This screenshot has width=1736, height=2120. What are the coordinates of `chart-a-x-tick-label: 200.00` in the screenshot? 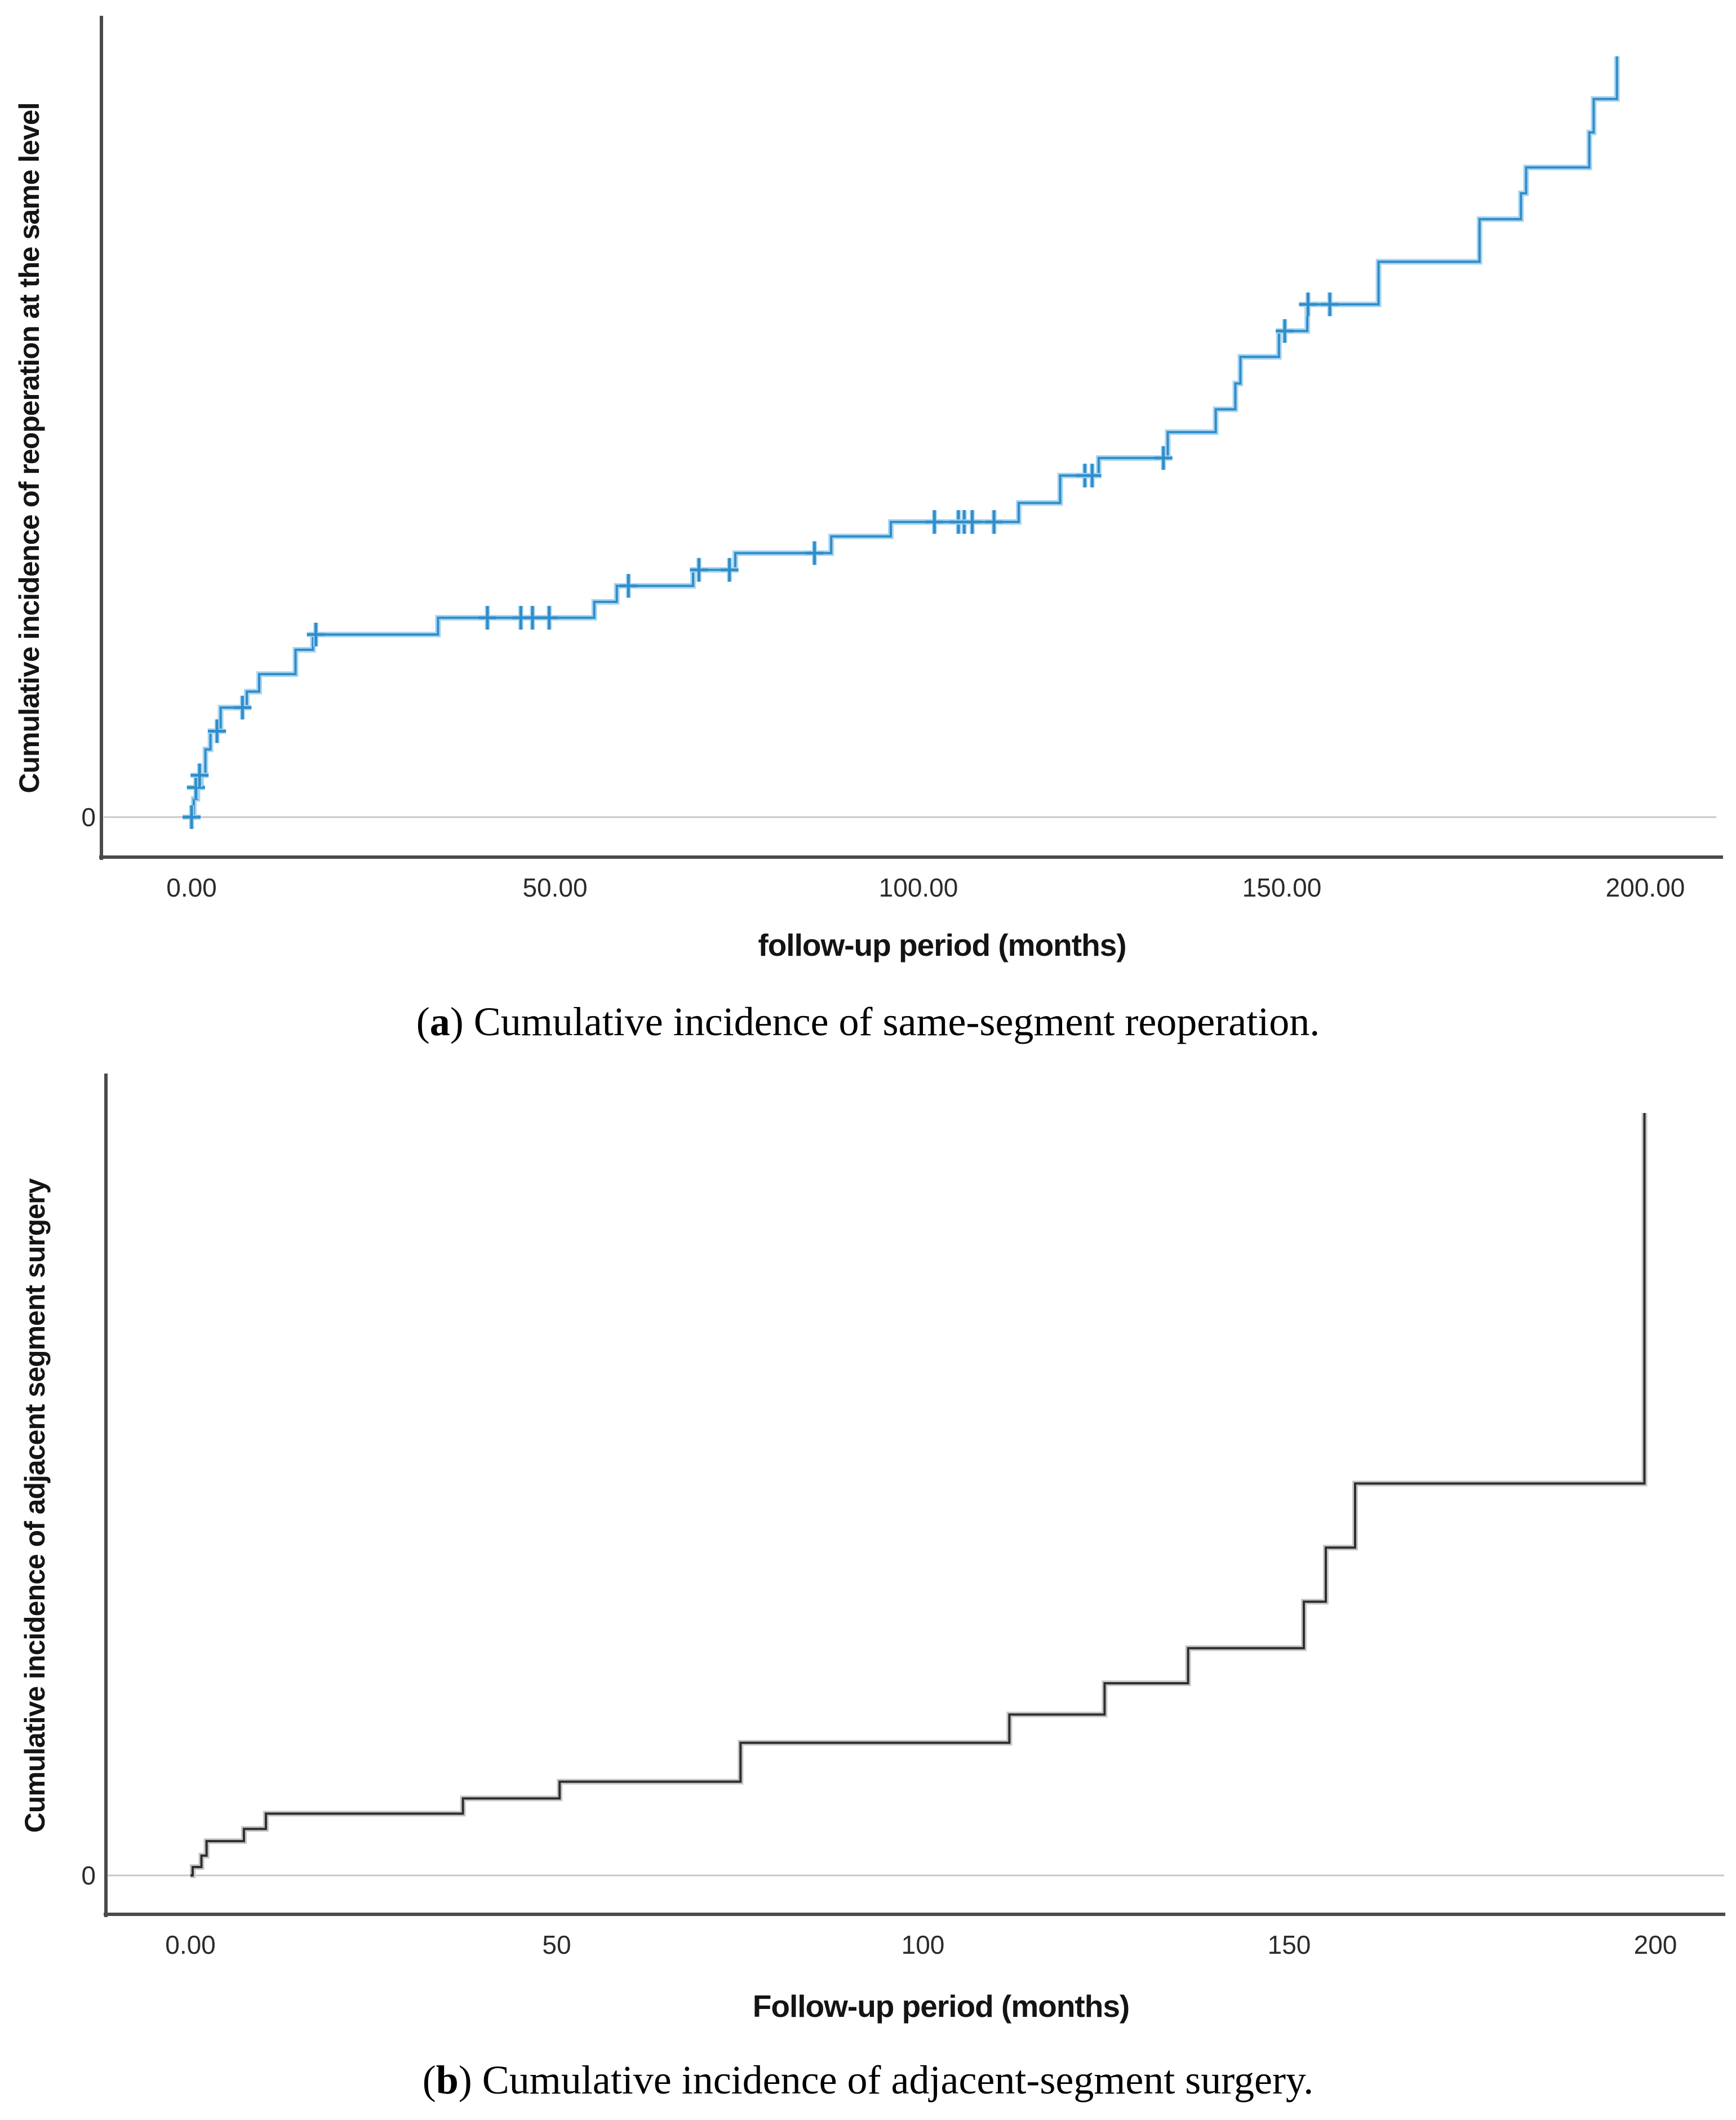 It's located at (1645, 888).